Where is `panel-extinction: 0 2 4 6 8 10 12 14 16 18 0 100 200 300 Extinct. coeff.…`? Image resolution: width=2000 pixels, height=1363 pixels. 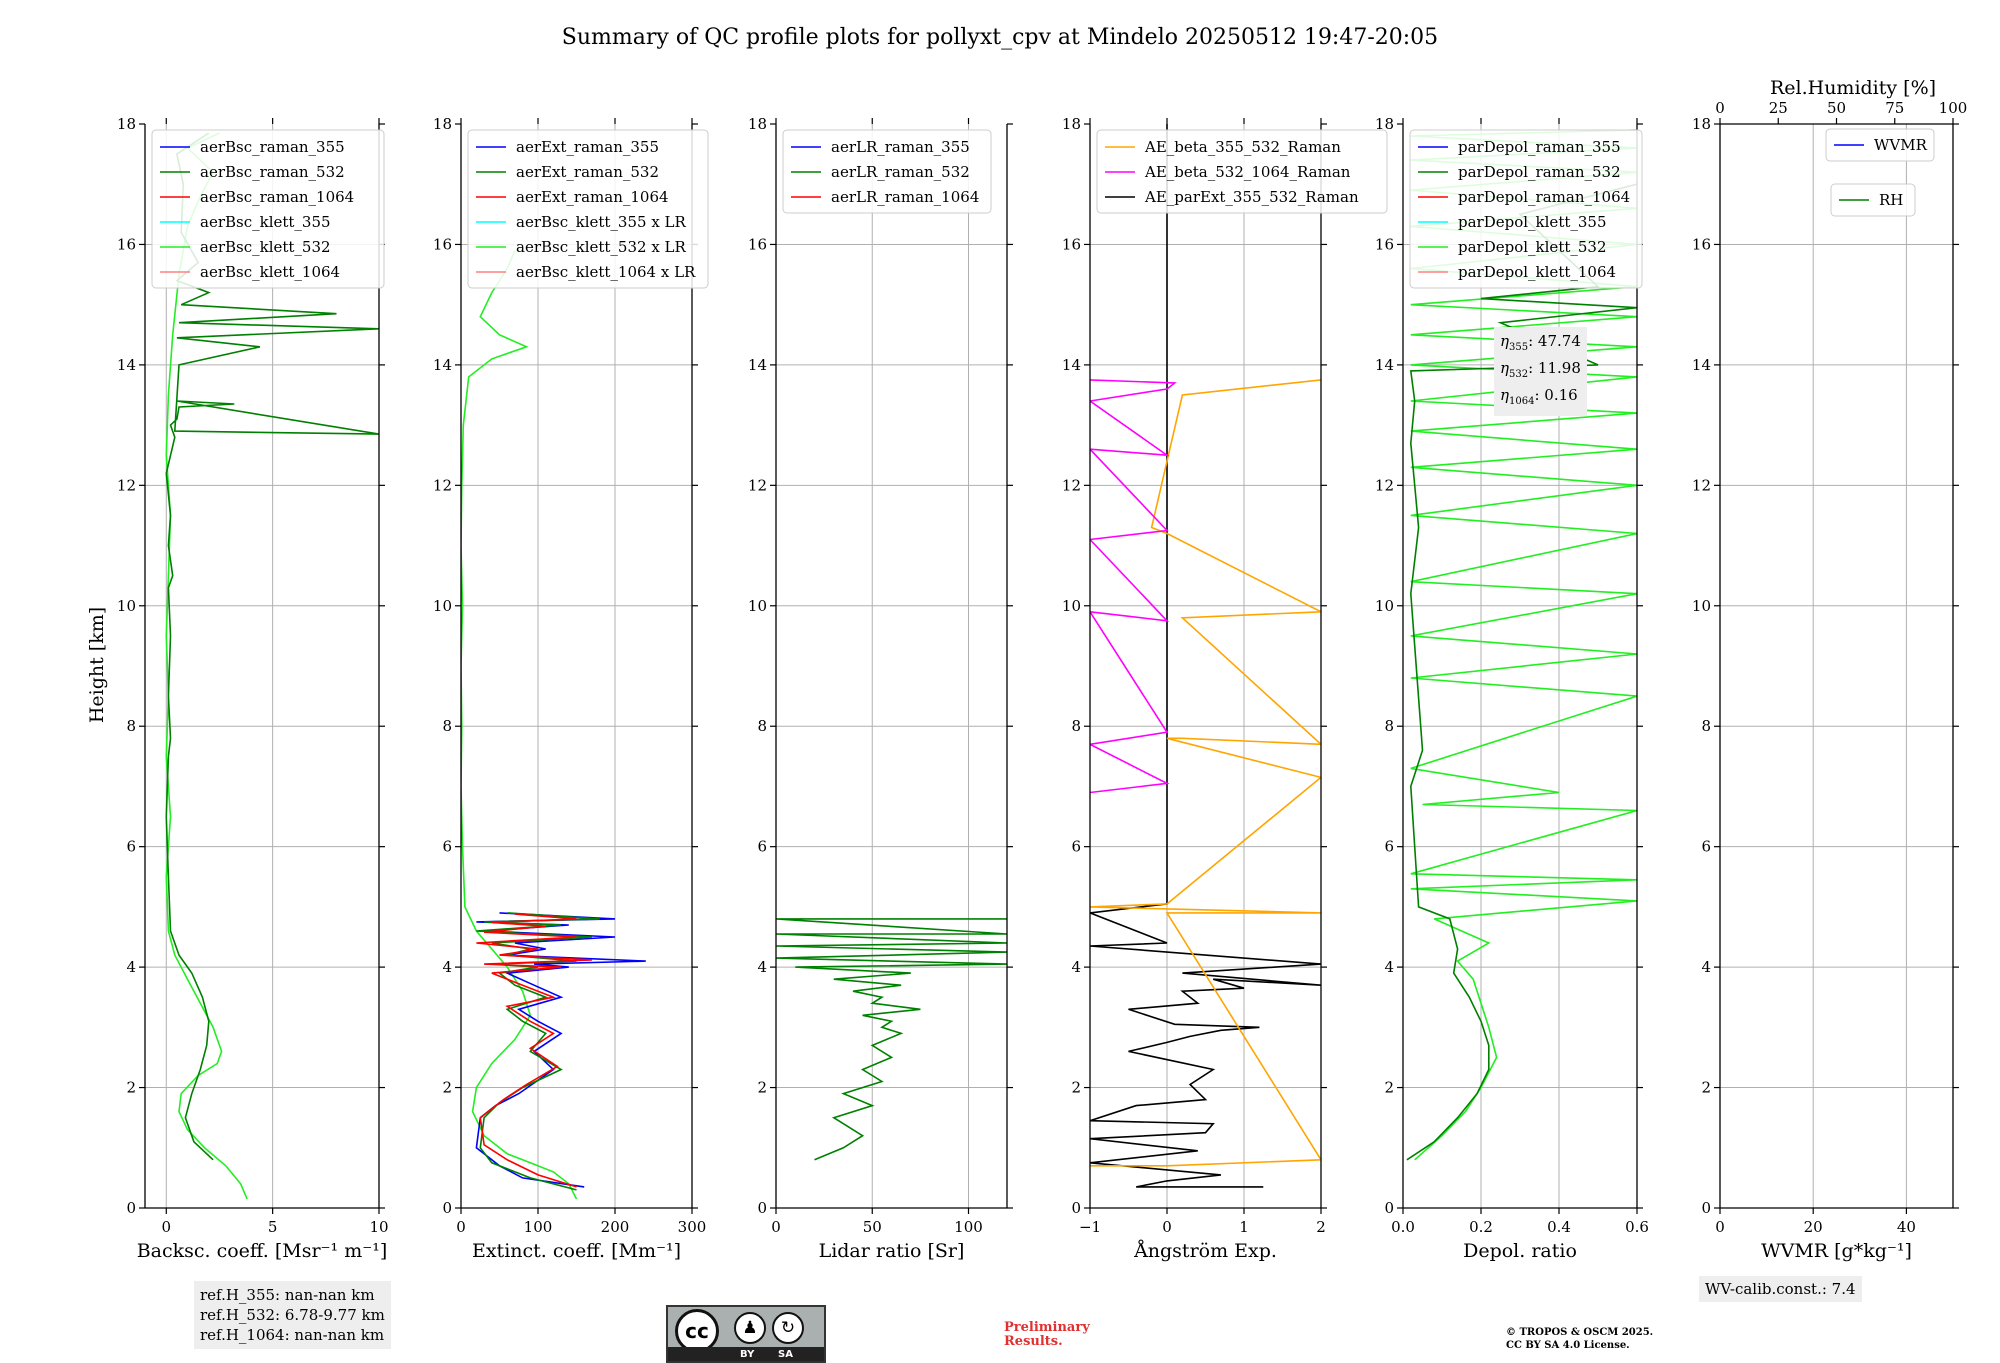
panel-extinction: 0 2 4 6 8 10 12 14 16 18 0 100 200 300 Extinct. coeff.… is located at coordinates (571, 688).